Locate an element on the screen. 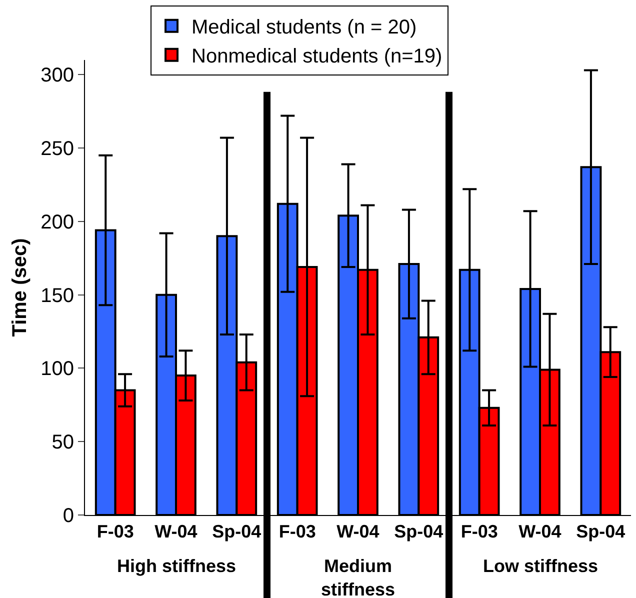  text: Low stiffness is located at coordinates (540, 566).